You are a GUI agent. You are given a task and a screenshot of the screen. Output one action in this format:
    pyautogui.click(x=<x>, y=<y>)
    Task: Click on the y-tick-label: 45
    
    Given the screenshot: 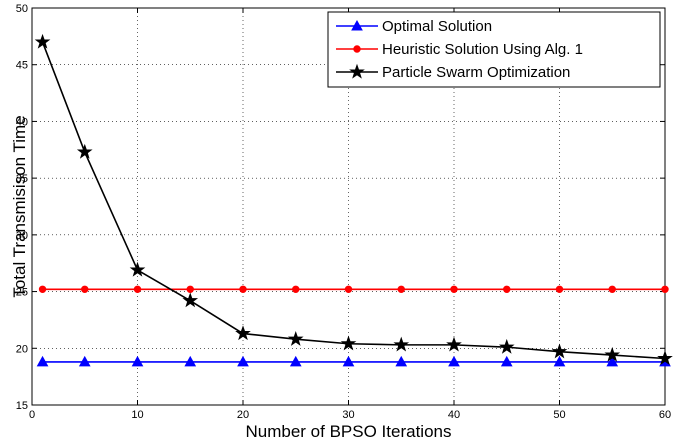 What is the action you would take?
    pyautogui.click(x=22, y=66)
    